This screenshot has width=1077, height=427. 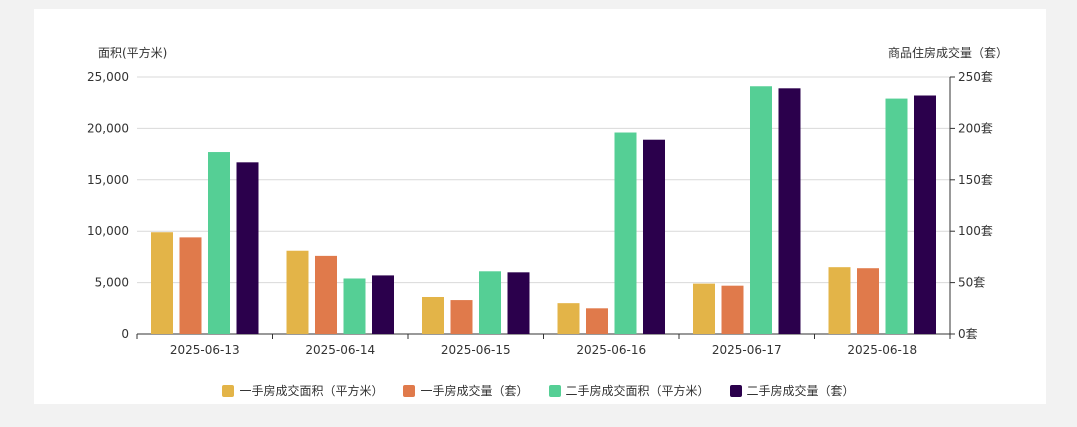 I want to click on left-tick-label: 0, so click(x=125, y=334).